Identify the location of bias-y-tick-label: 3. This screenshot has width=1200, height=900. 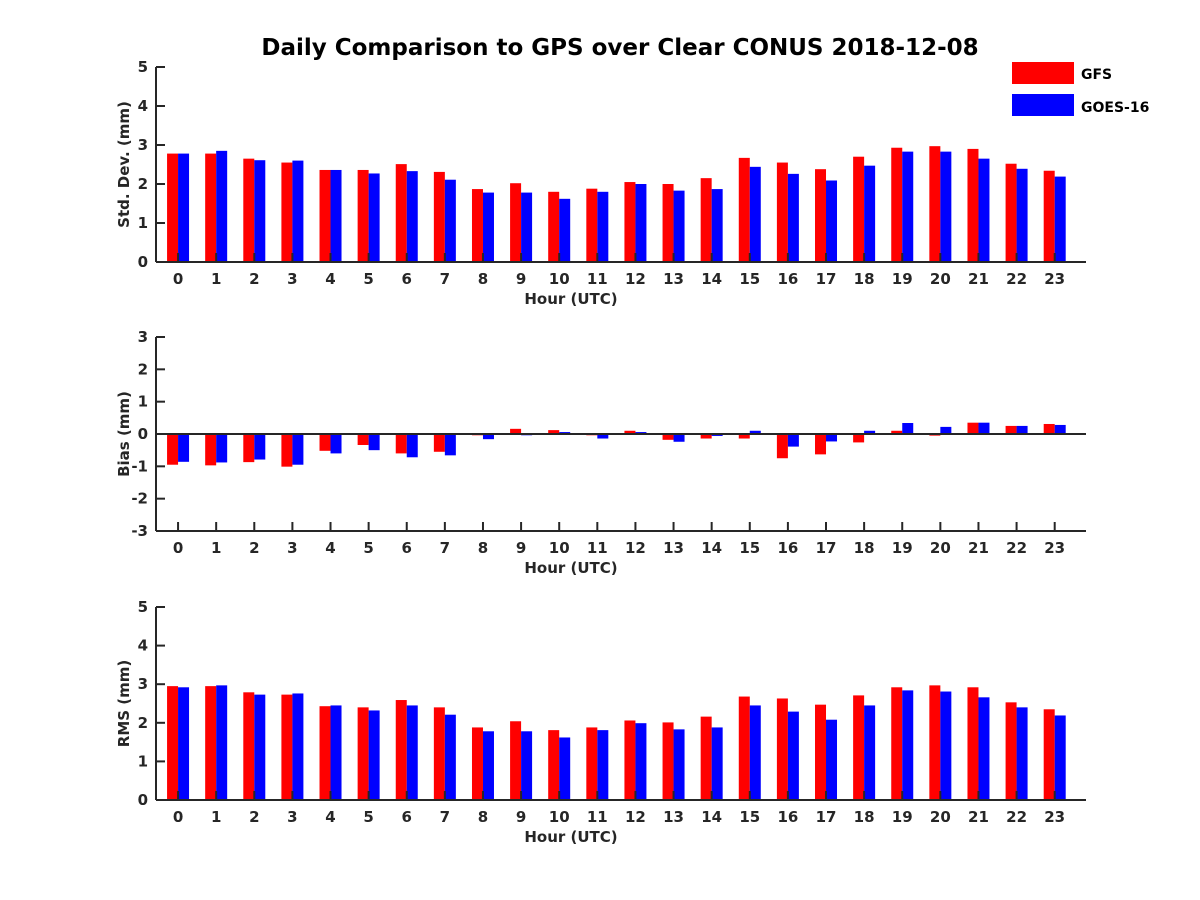
(143, 337).